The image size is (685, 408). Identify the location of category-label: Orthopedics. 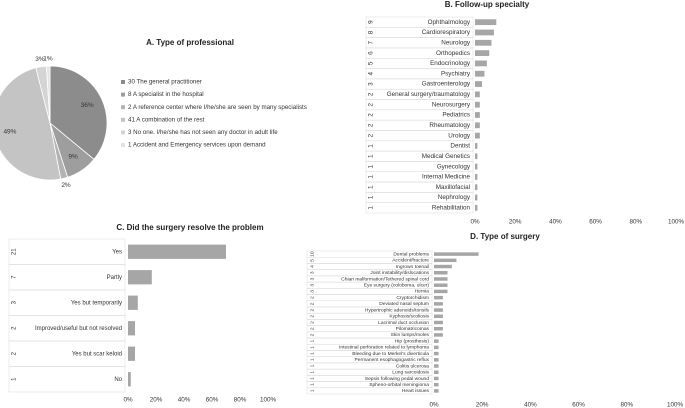
(453, 53).